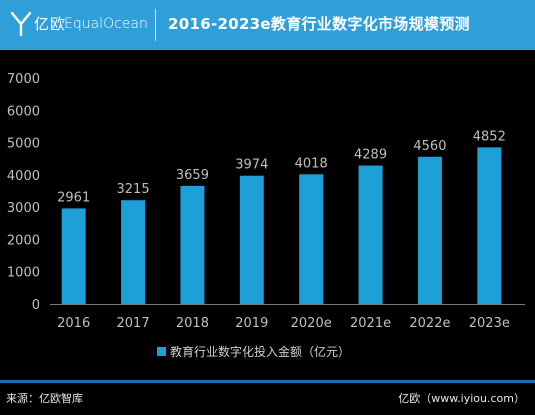  I want to click on y-tick-label: 6000, so click(23, 111).